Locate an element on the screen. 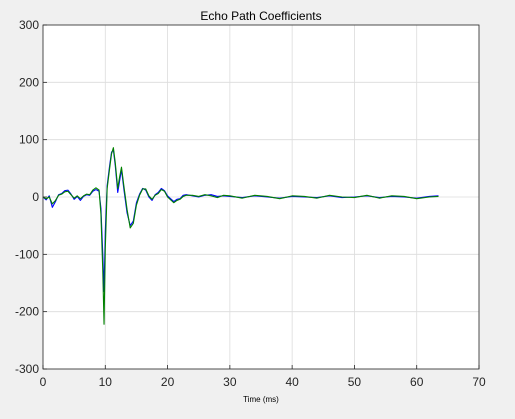  x-tick-label: 20 is located at coordinates (168, 382).